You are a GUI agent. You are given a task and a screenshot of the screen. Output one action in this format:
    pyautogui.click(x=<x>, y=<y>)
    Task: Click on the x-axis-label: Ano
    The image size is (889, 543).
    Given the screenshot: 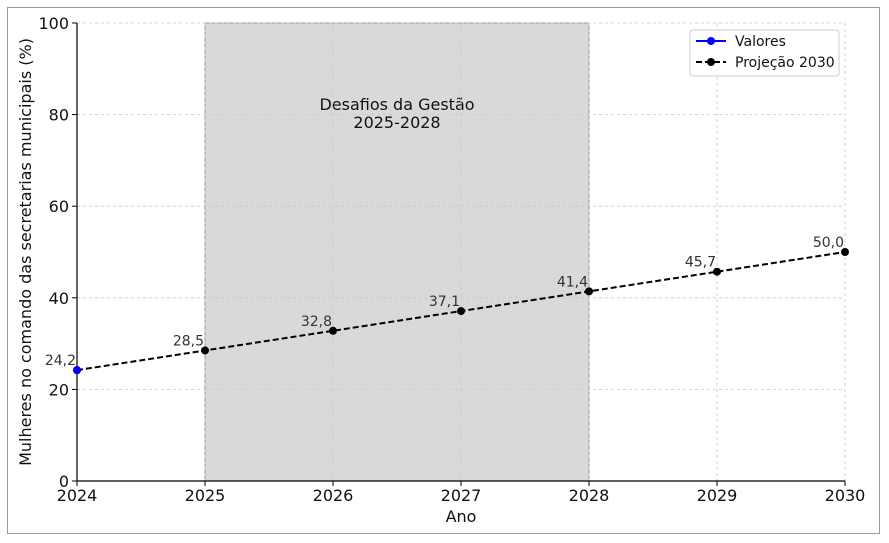 What is the action you would take?
    pyautogui.click(x=461, y=516)
    